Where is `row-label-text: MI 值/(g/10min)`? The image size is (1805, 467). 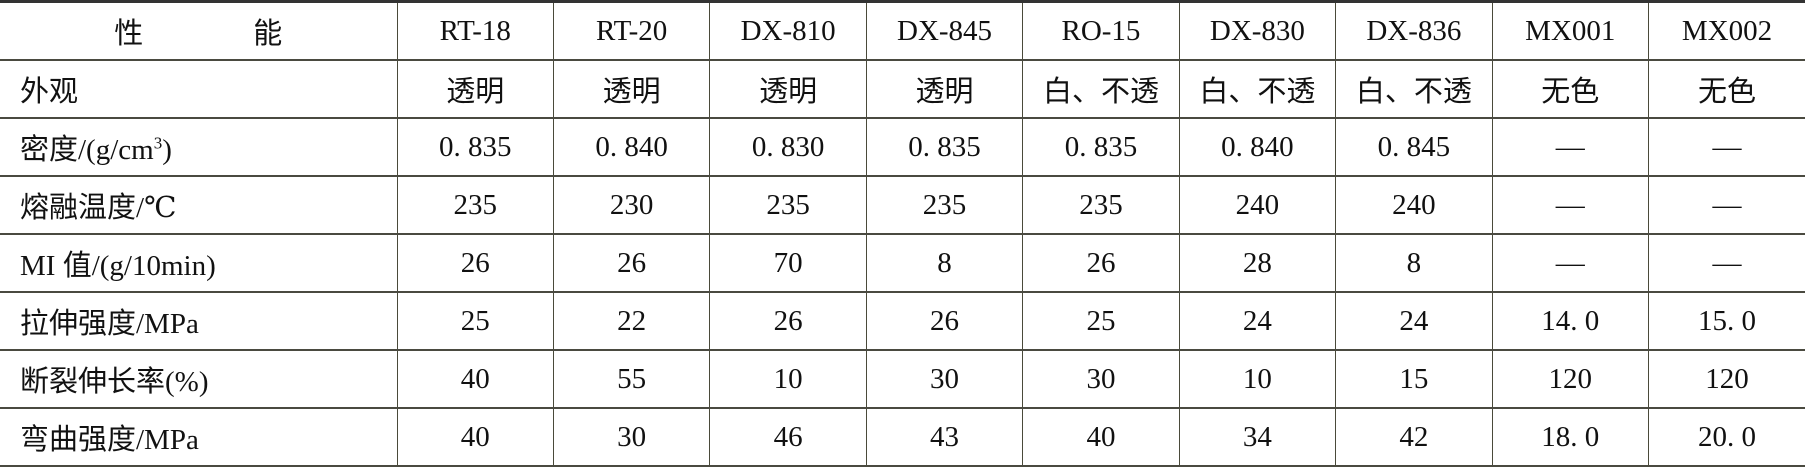 row-label-text: MI 值/(g/10min) is located at coordinates (118, 266).